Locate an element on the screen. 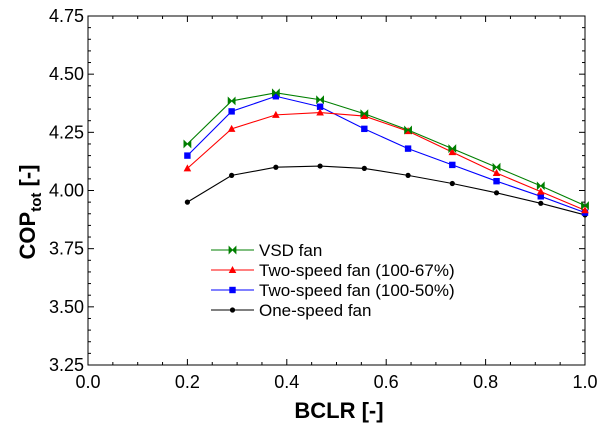  y-tick-label: 4.00 is located at coordinates (66, 191).